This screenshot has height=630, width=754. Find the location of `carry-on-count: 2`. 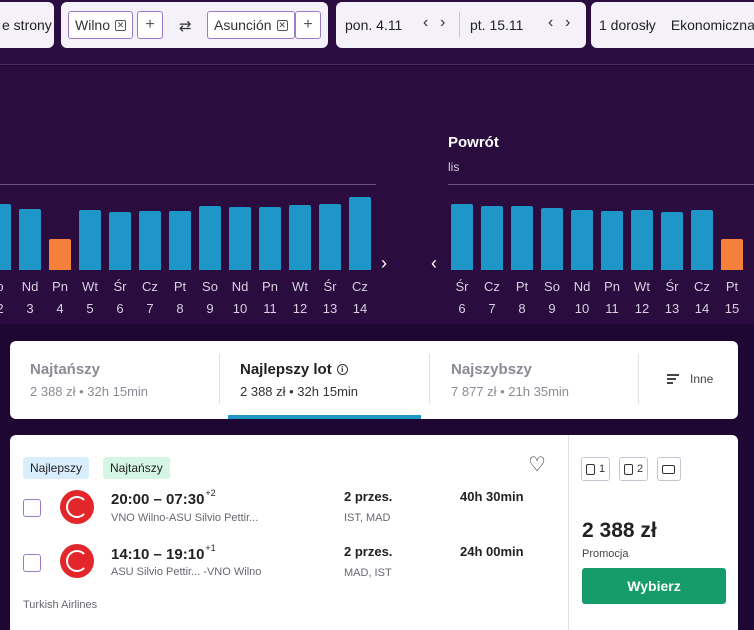

carry-on-count: 2 is located at coordinates (640, 469).